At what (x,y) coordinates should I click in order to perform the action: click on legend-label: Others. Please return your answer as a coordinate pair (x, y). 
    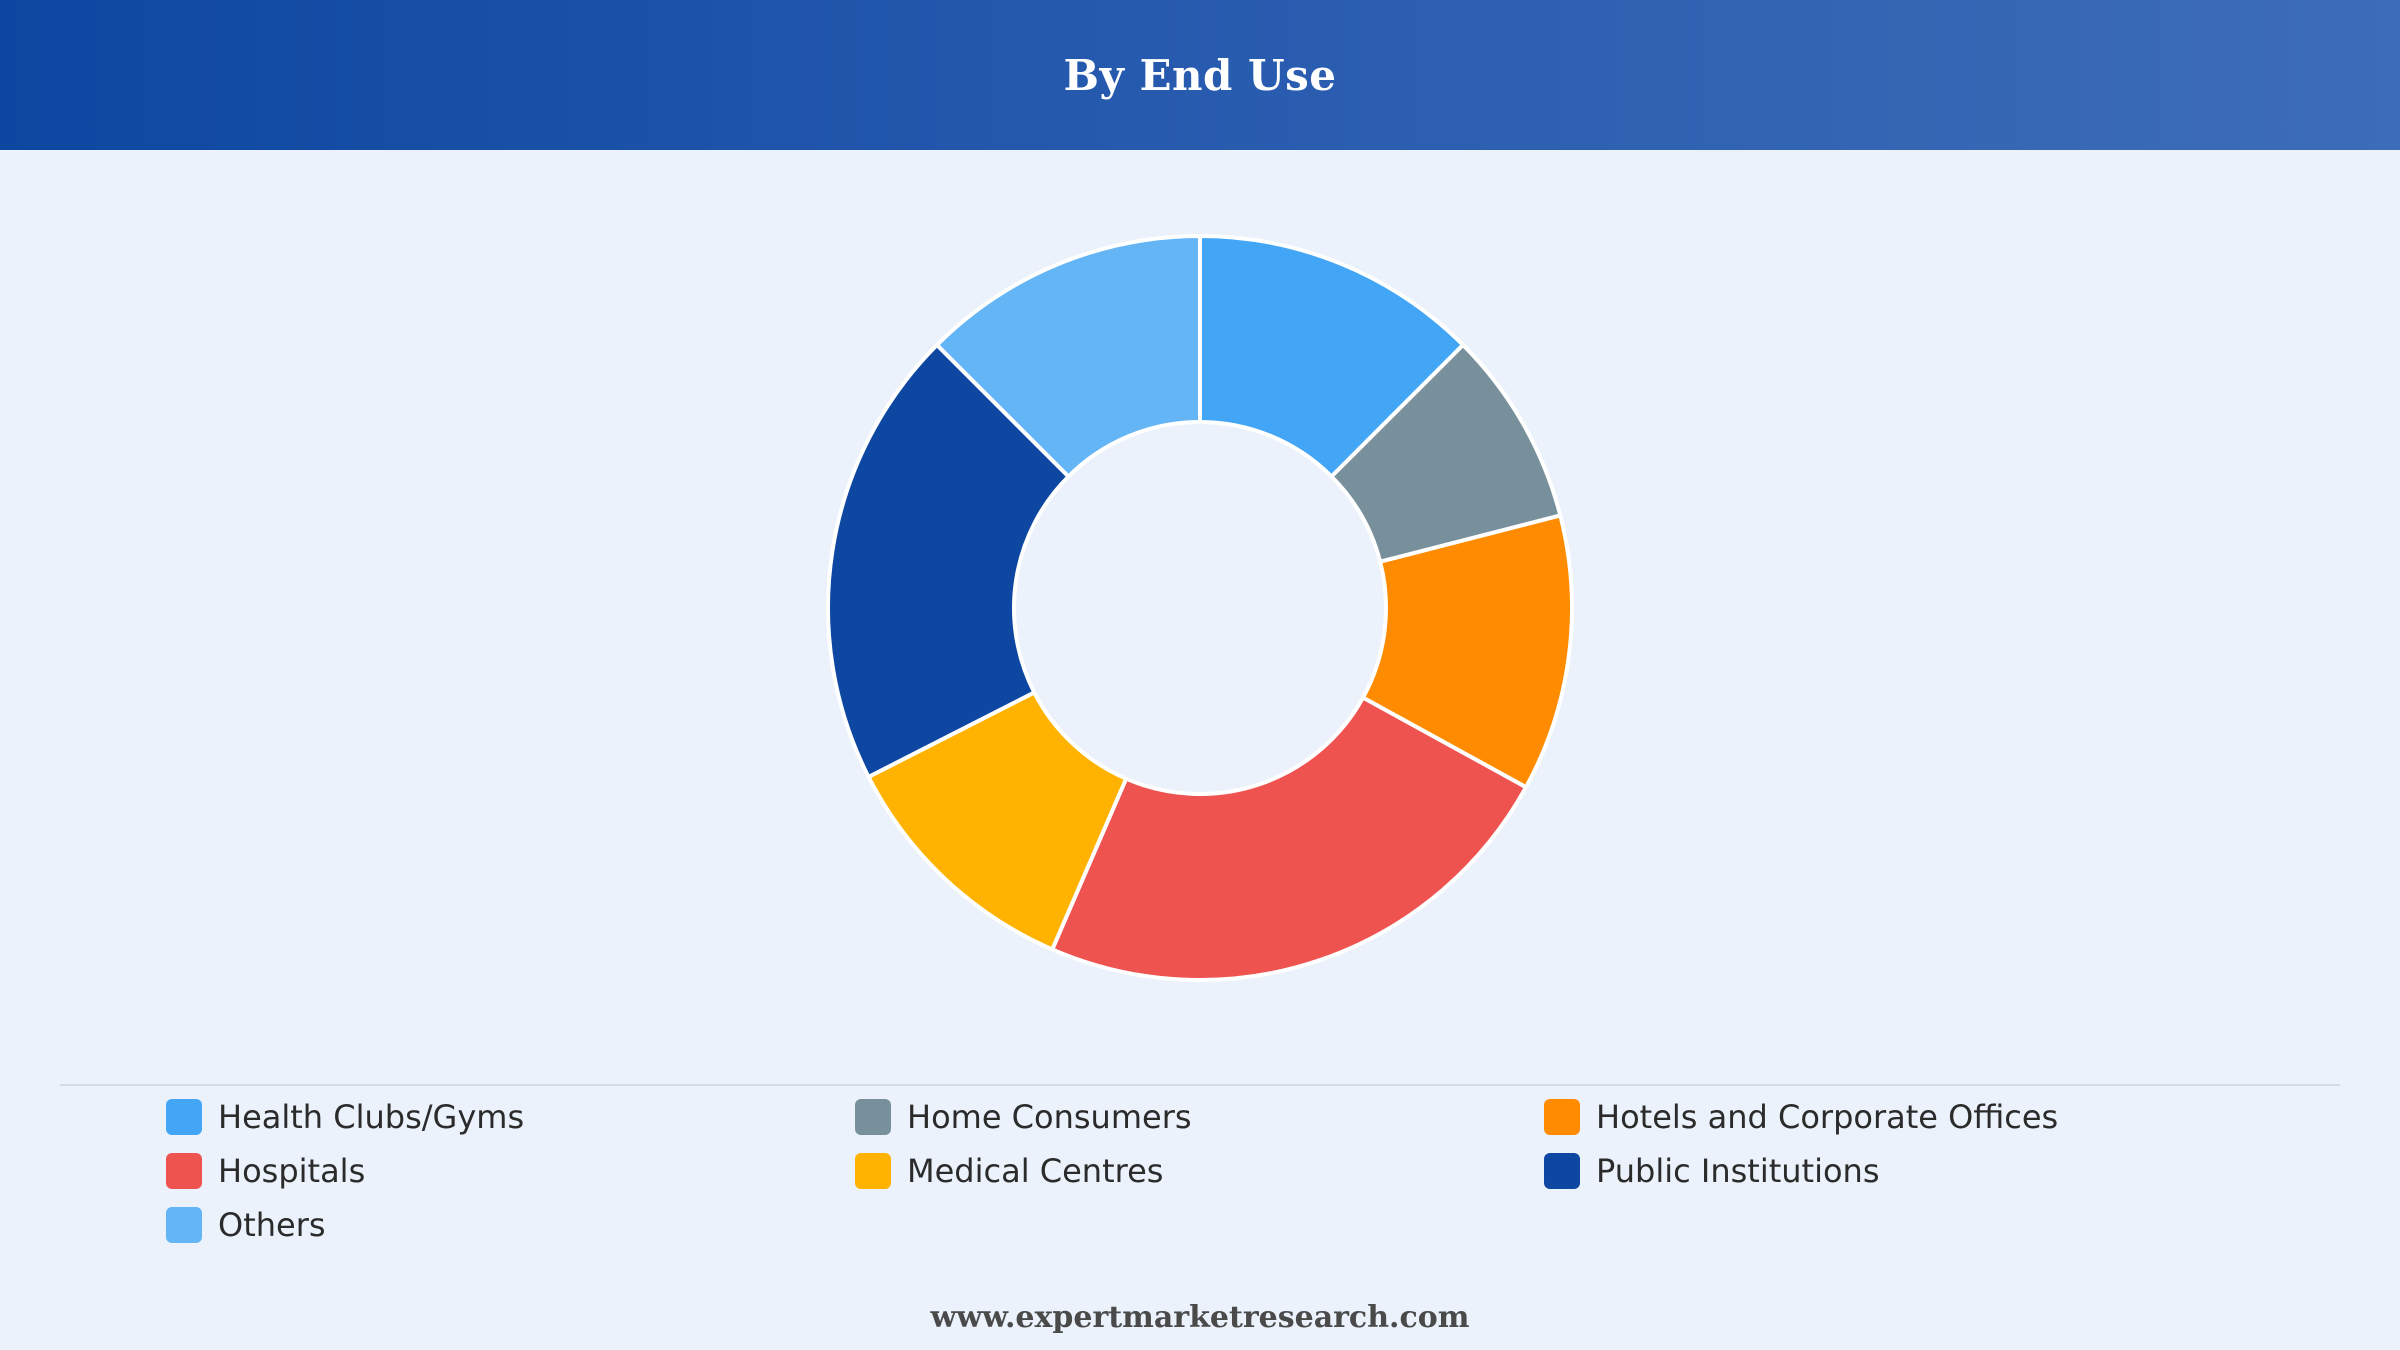
    Looking at the image, I should click on (272, 1224).